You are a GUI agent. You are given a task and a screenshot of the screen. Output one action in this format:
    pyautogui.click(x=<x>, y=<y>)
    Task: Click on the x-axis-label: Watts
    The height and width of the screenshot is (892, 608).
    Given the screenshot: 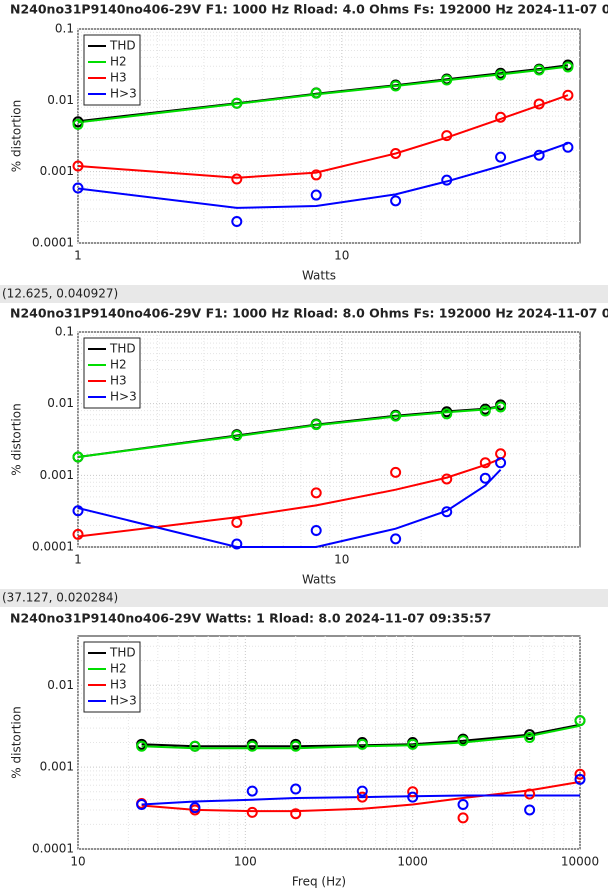 What is the action you would take?
    pyautogui.click(x=319, y=580)
    